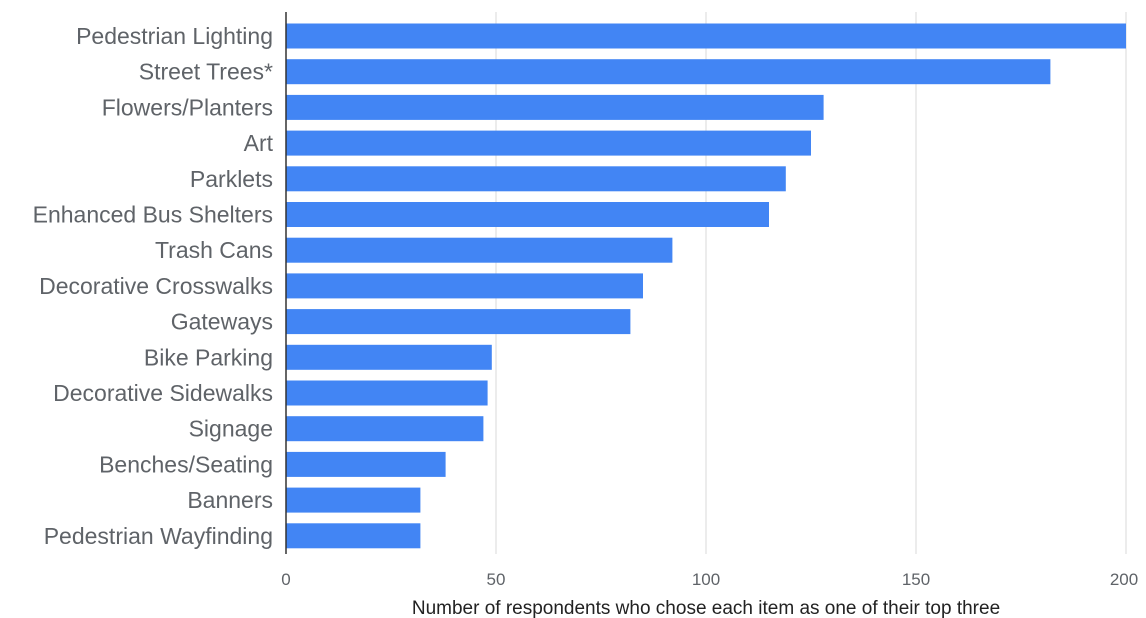 This screenshot has width=1146, height=618. What do you see at coordinates (158, 536) in the screenshot?
I see `category-label: Pedestrian Wayfinding` at bounding box center [158, 536].